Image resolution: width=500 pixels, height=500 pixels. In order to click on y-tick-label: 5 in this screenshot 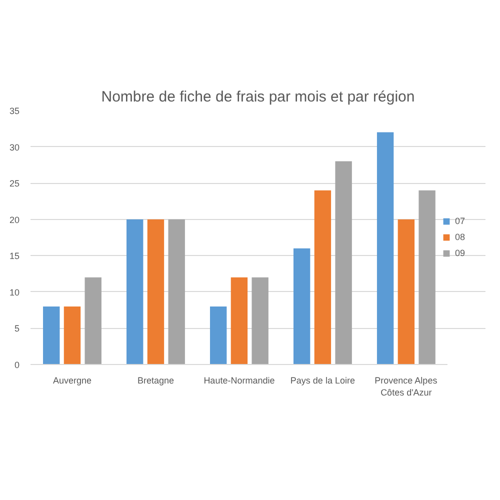, I will do `click(17, 329)`.